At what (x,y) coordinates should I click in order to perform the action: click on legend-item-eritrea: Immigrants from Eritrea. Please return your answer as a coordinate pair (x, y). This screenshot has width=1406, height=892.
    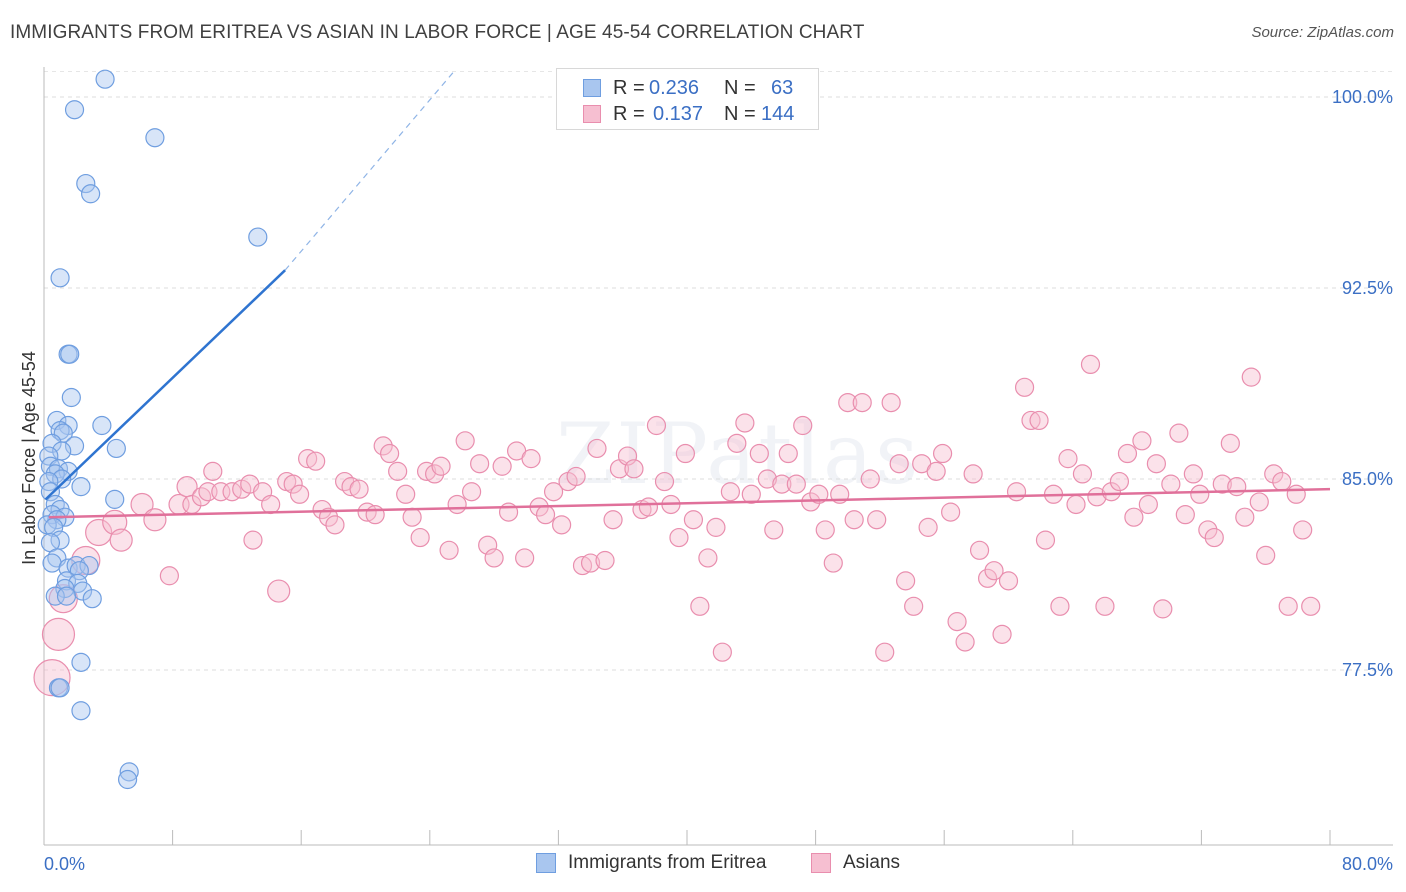
    Looking at the image, I should click on (666, 864).